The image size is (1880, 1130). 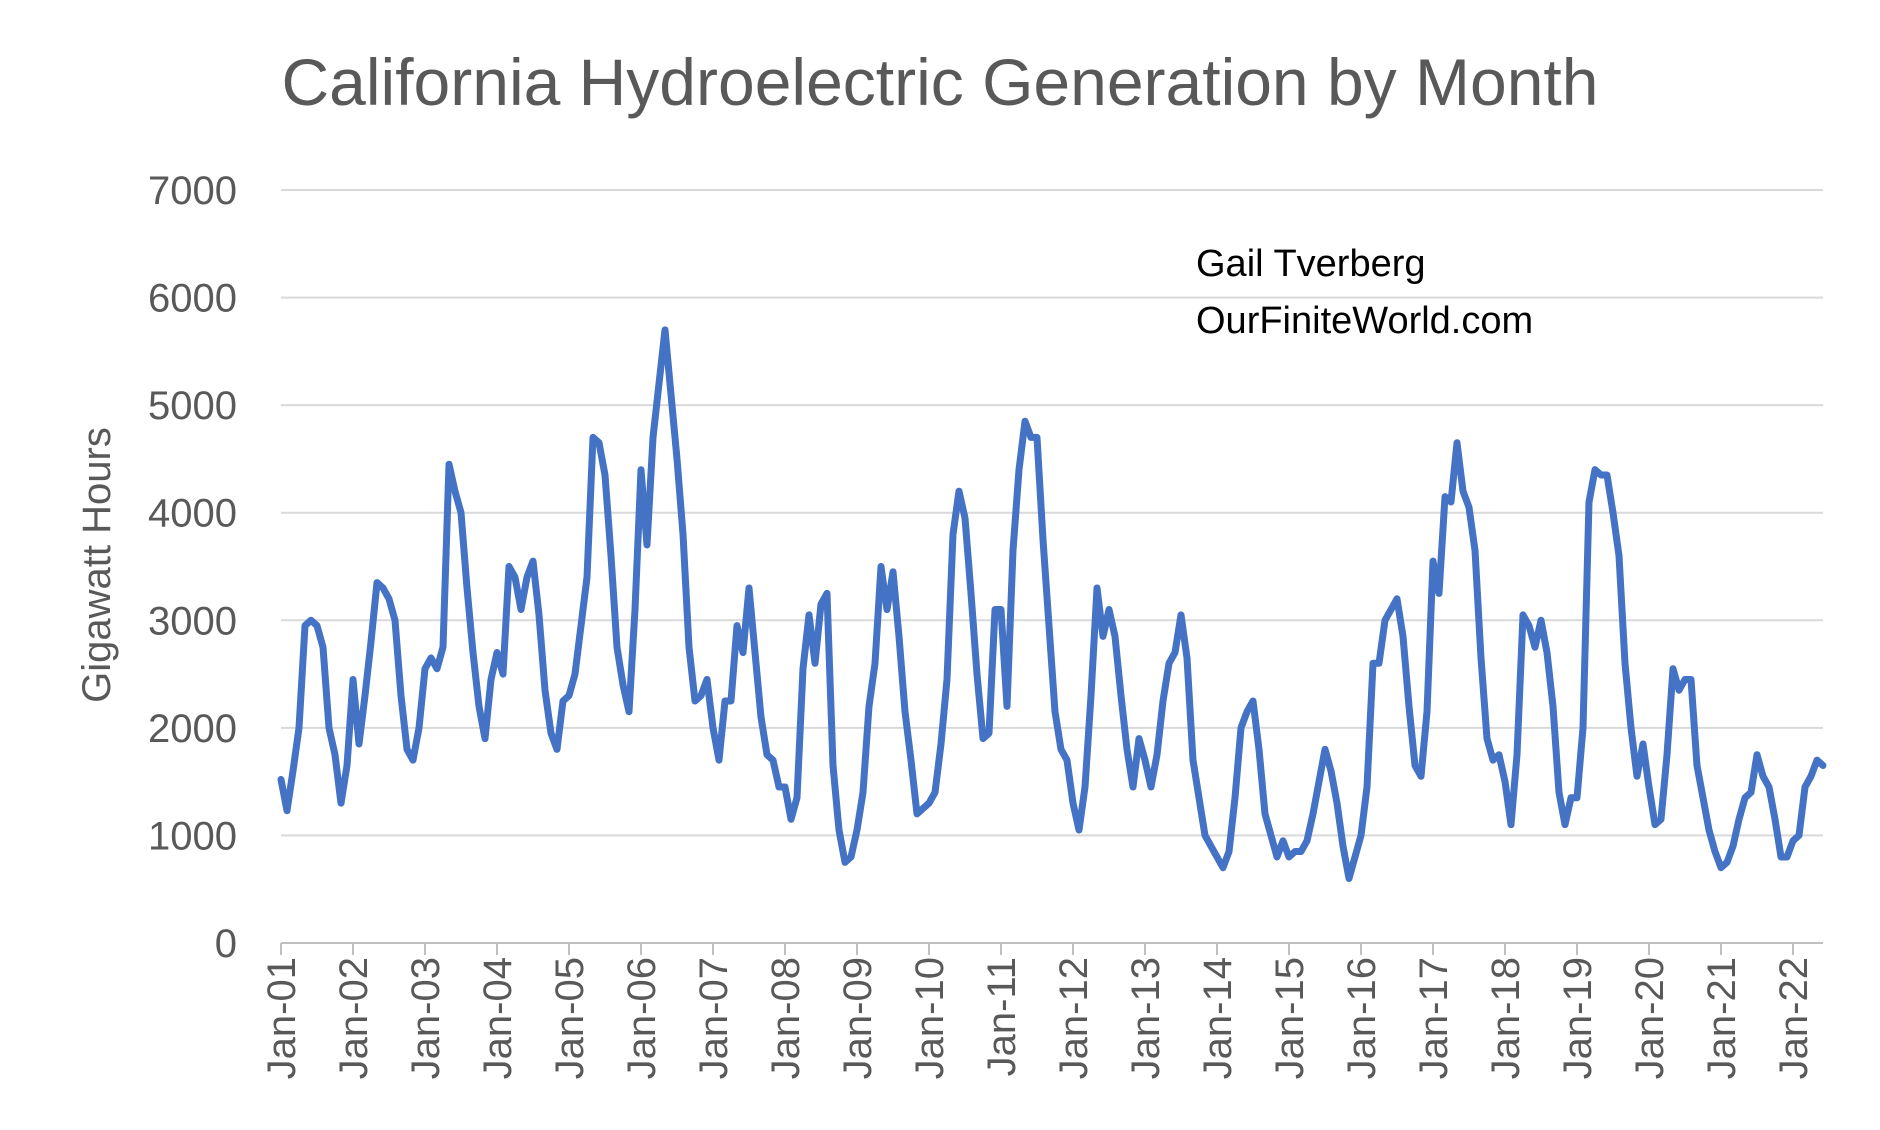 I want to click on x-tick-label: Jan-13, so click(x=1146, y=1018).